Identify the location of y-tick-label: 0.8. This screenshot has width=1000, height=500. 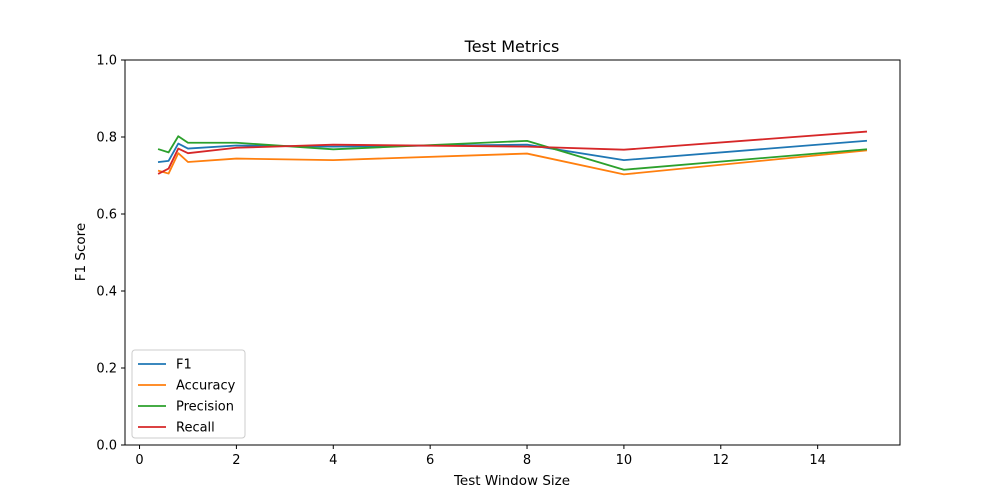
(106, 138).